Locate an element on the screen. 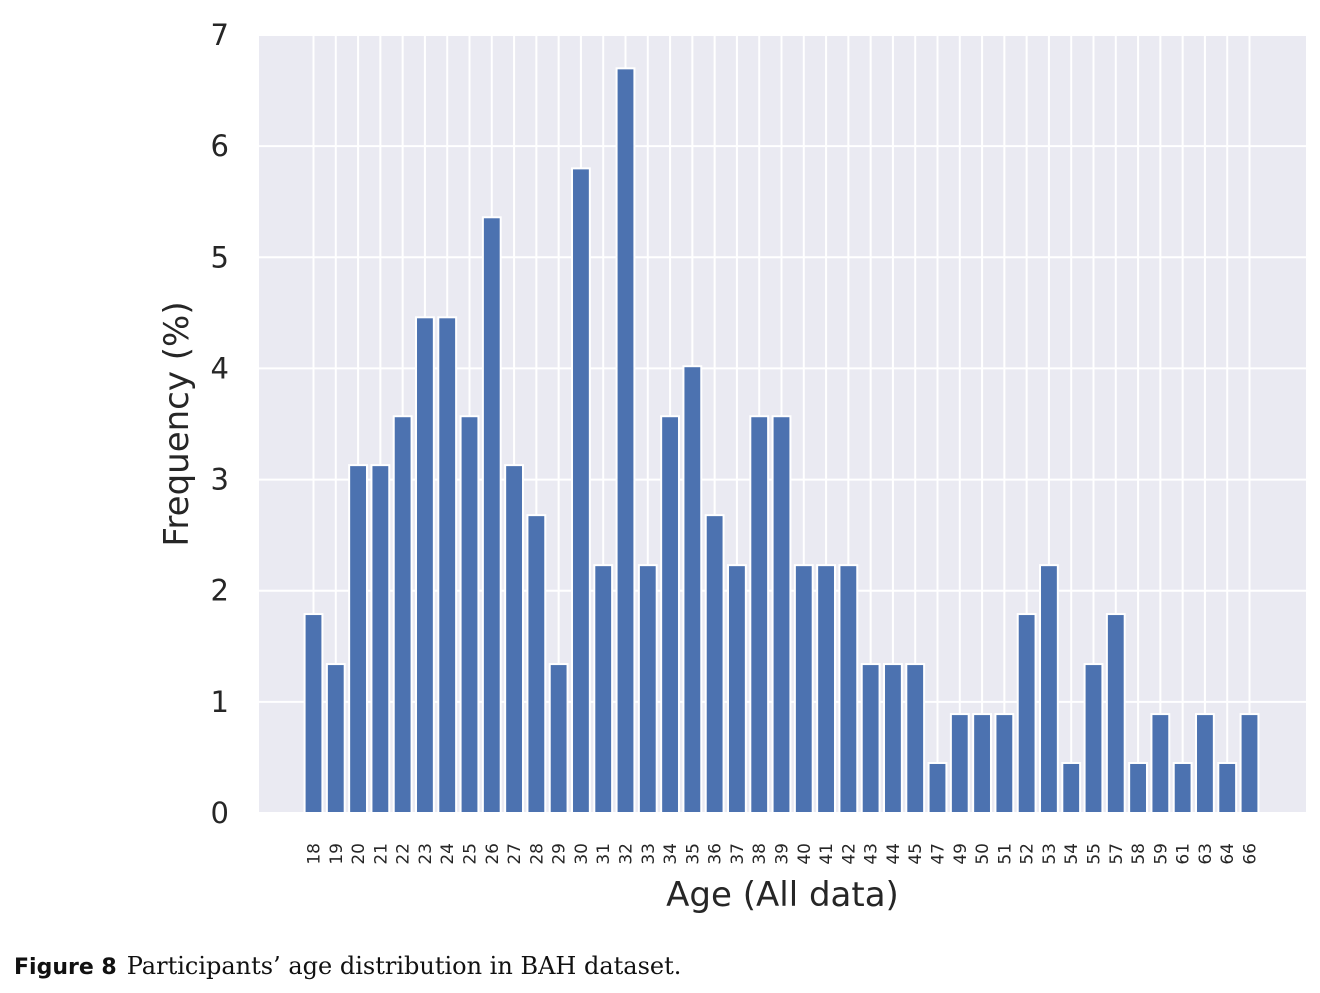  y-tick-label: 0 is located at coordinates (220, 813).